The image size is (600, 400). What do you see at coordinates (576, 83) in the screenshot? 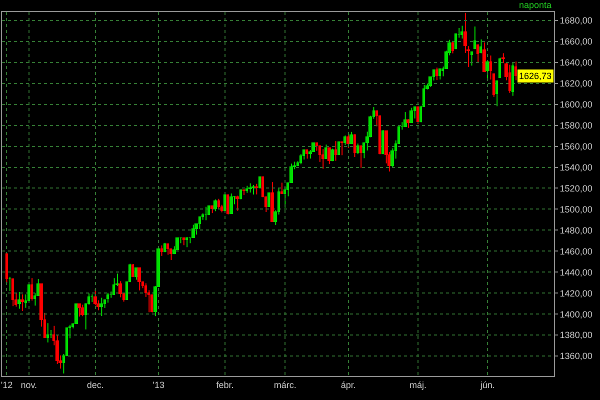
I see `y-tick-label: 1620,00` at bounding box center [576, 83].